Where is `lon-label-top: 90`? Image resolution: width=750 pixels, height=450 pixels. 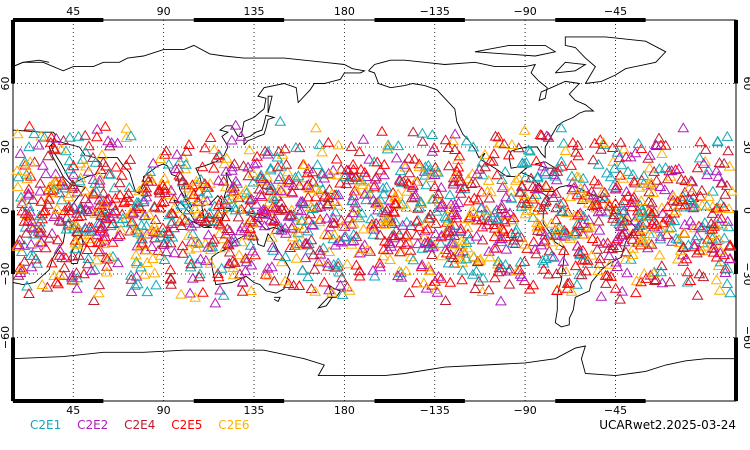 lon-label-top: 90 is located at coordinates (164, 11).